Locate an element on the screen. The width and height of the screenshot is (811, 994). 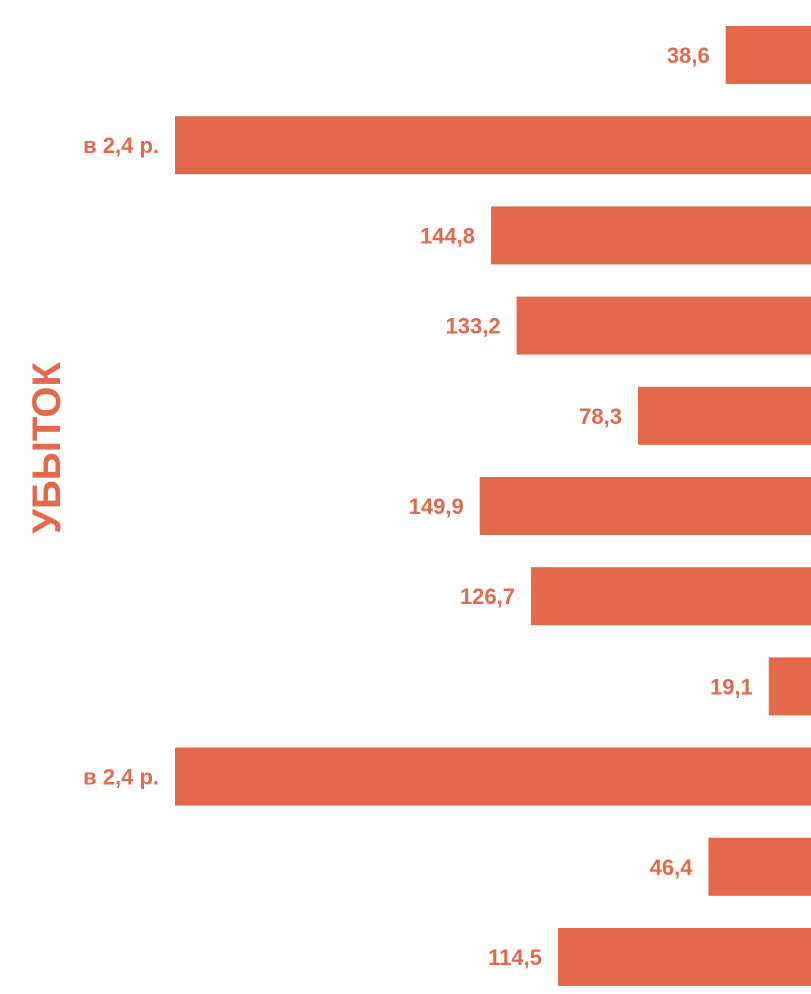
bar-value-label-11: 114,5 is located at coordinates (515, 957).